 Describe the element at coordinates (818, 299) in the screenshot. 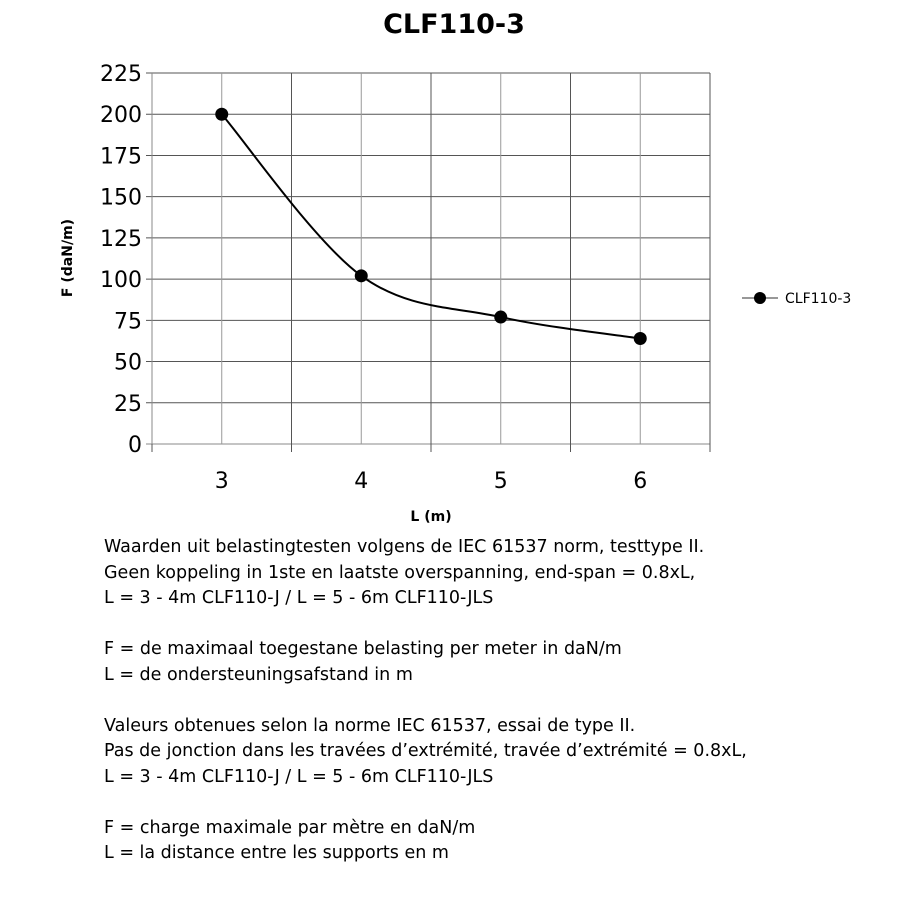

I see `legend-label: CLF110-3` at that location.